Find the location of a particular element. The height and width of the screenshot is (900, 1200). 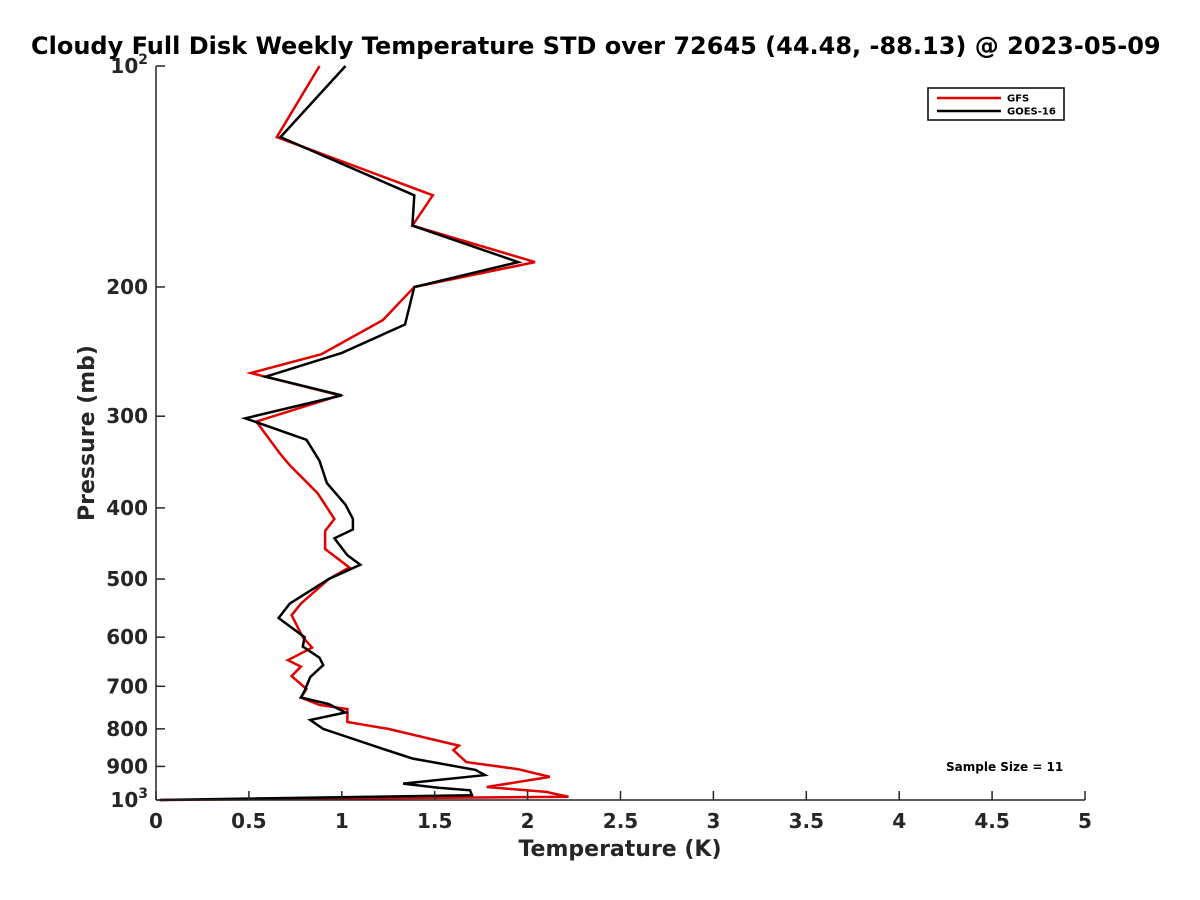

x-tick-label: 2.5 is located at coordinates (620, 821).